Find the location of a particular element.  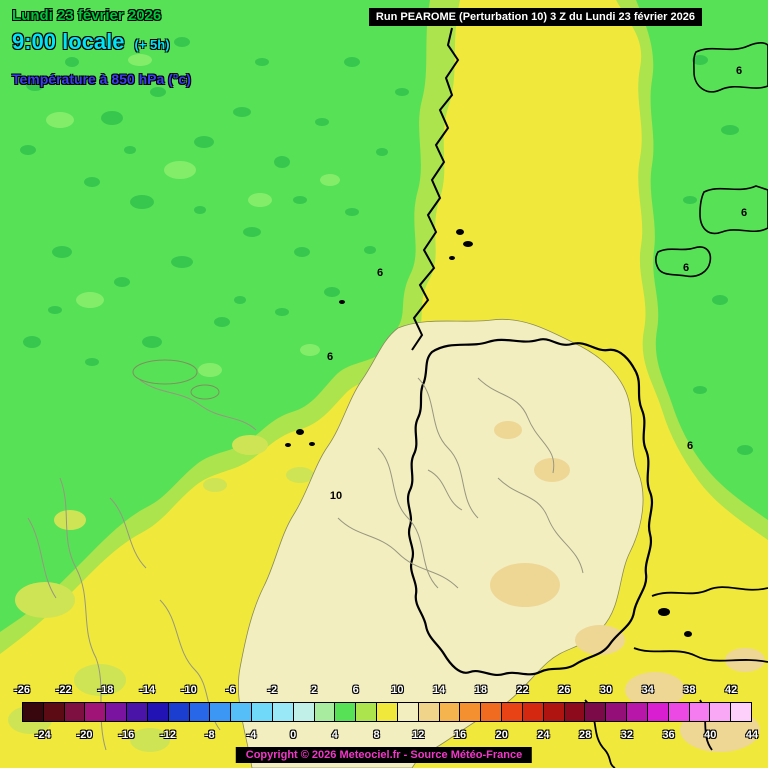

time-row: 9:00 locale (+ 5h) is located at coordinates (101, 41).